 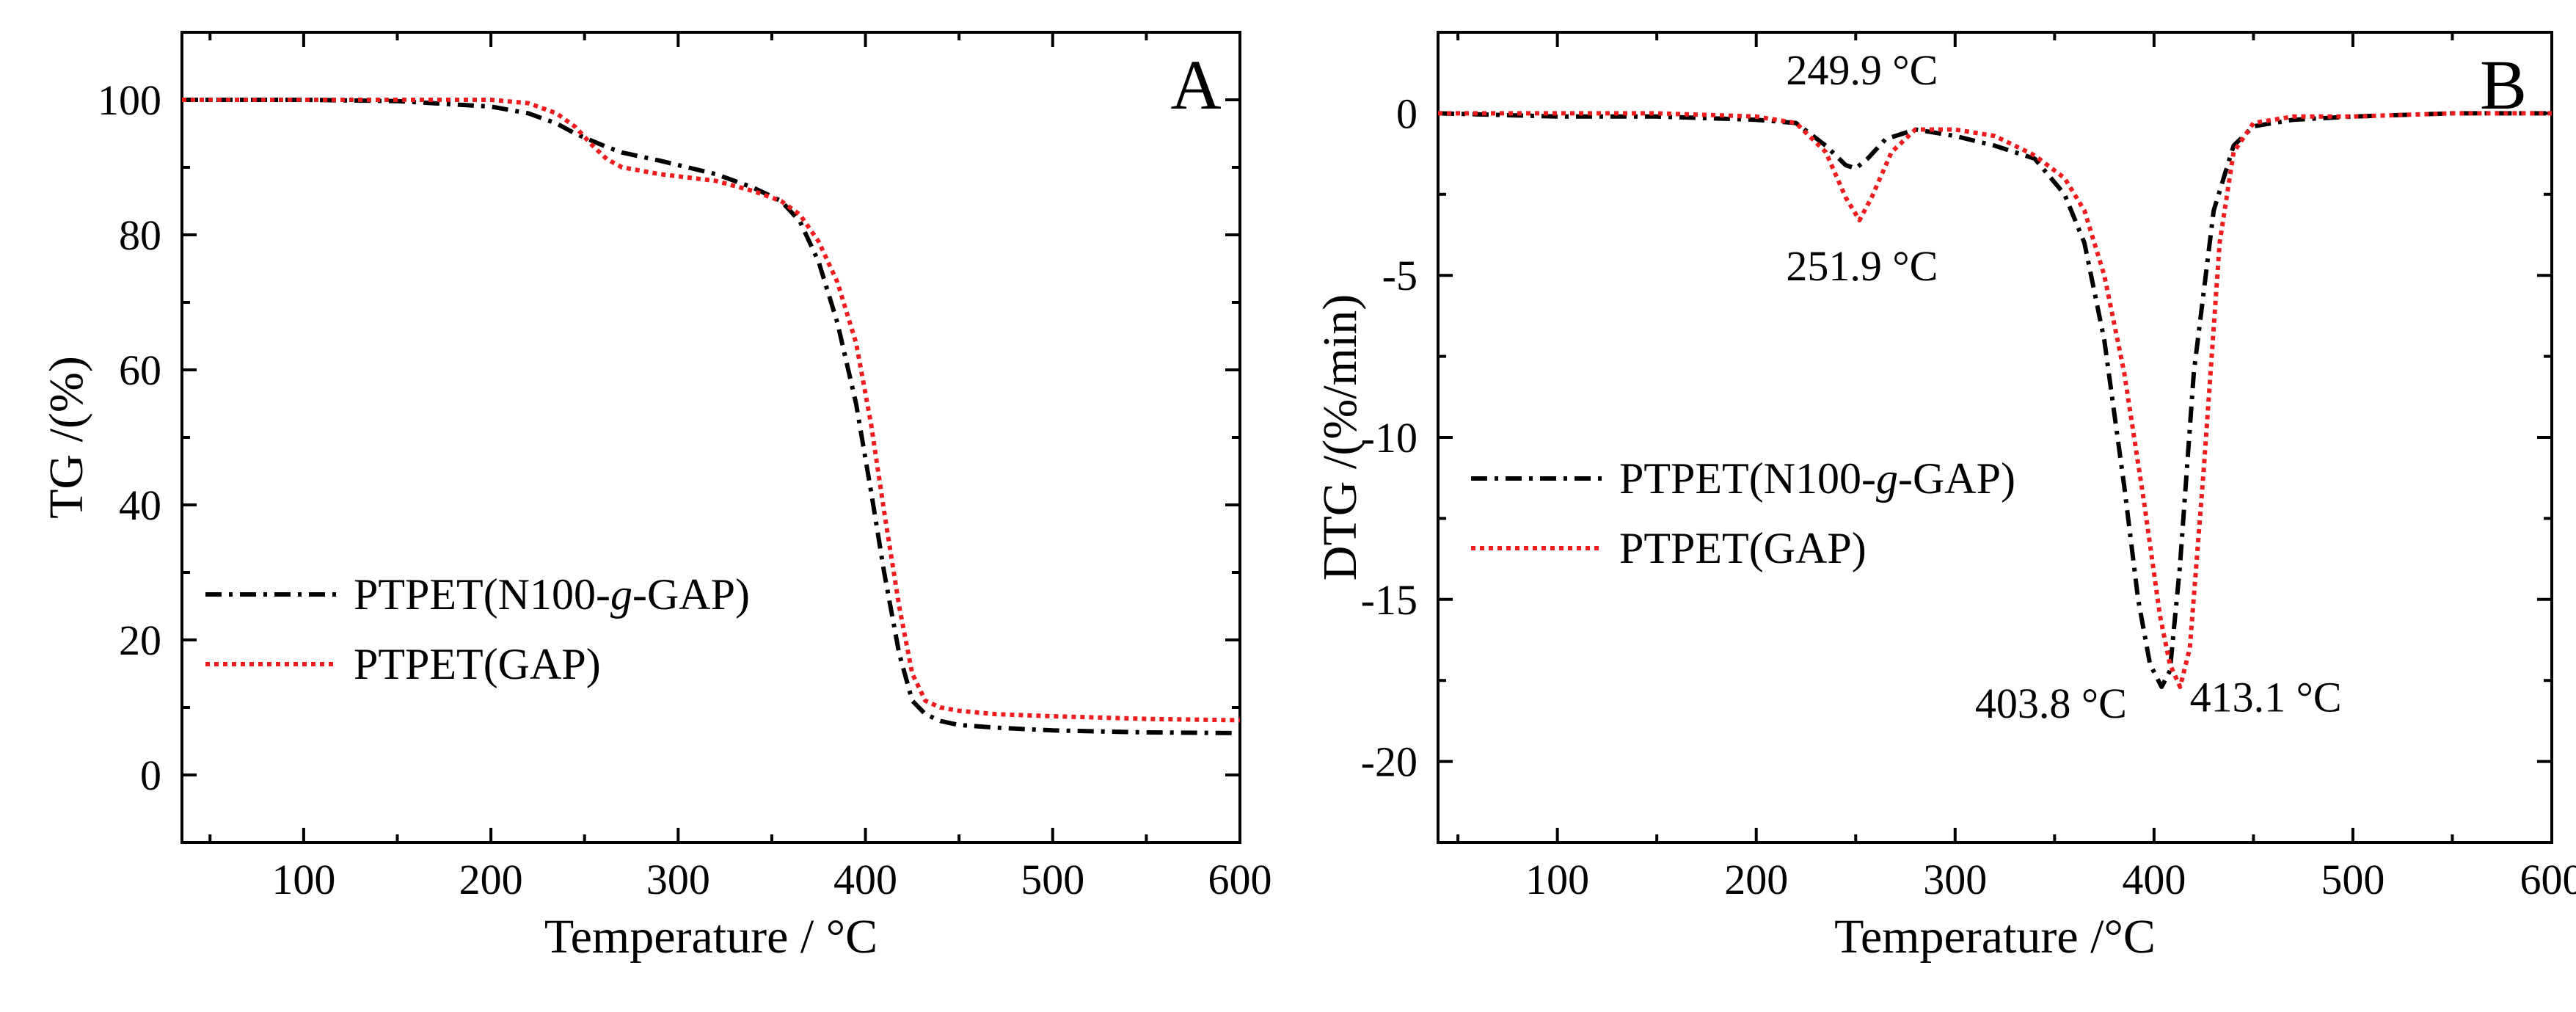 I want to click on panel-label: B, so click(x=2504, y=84).